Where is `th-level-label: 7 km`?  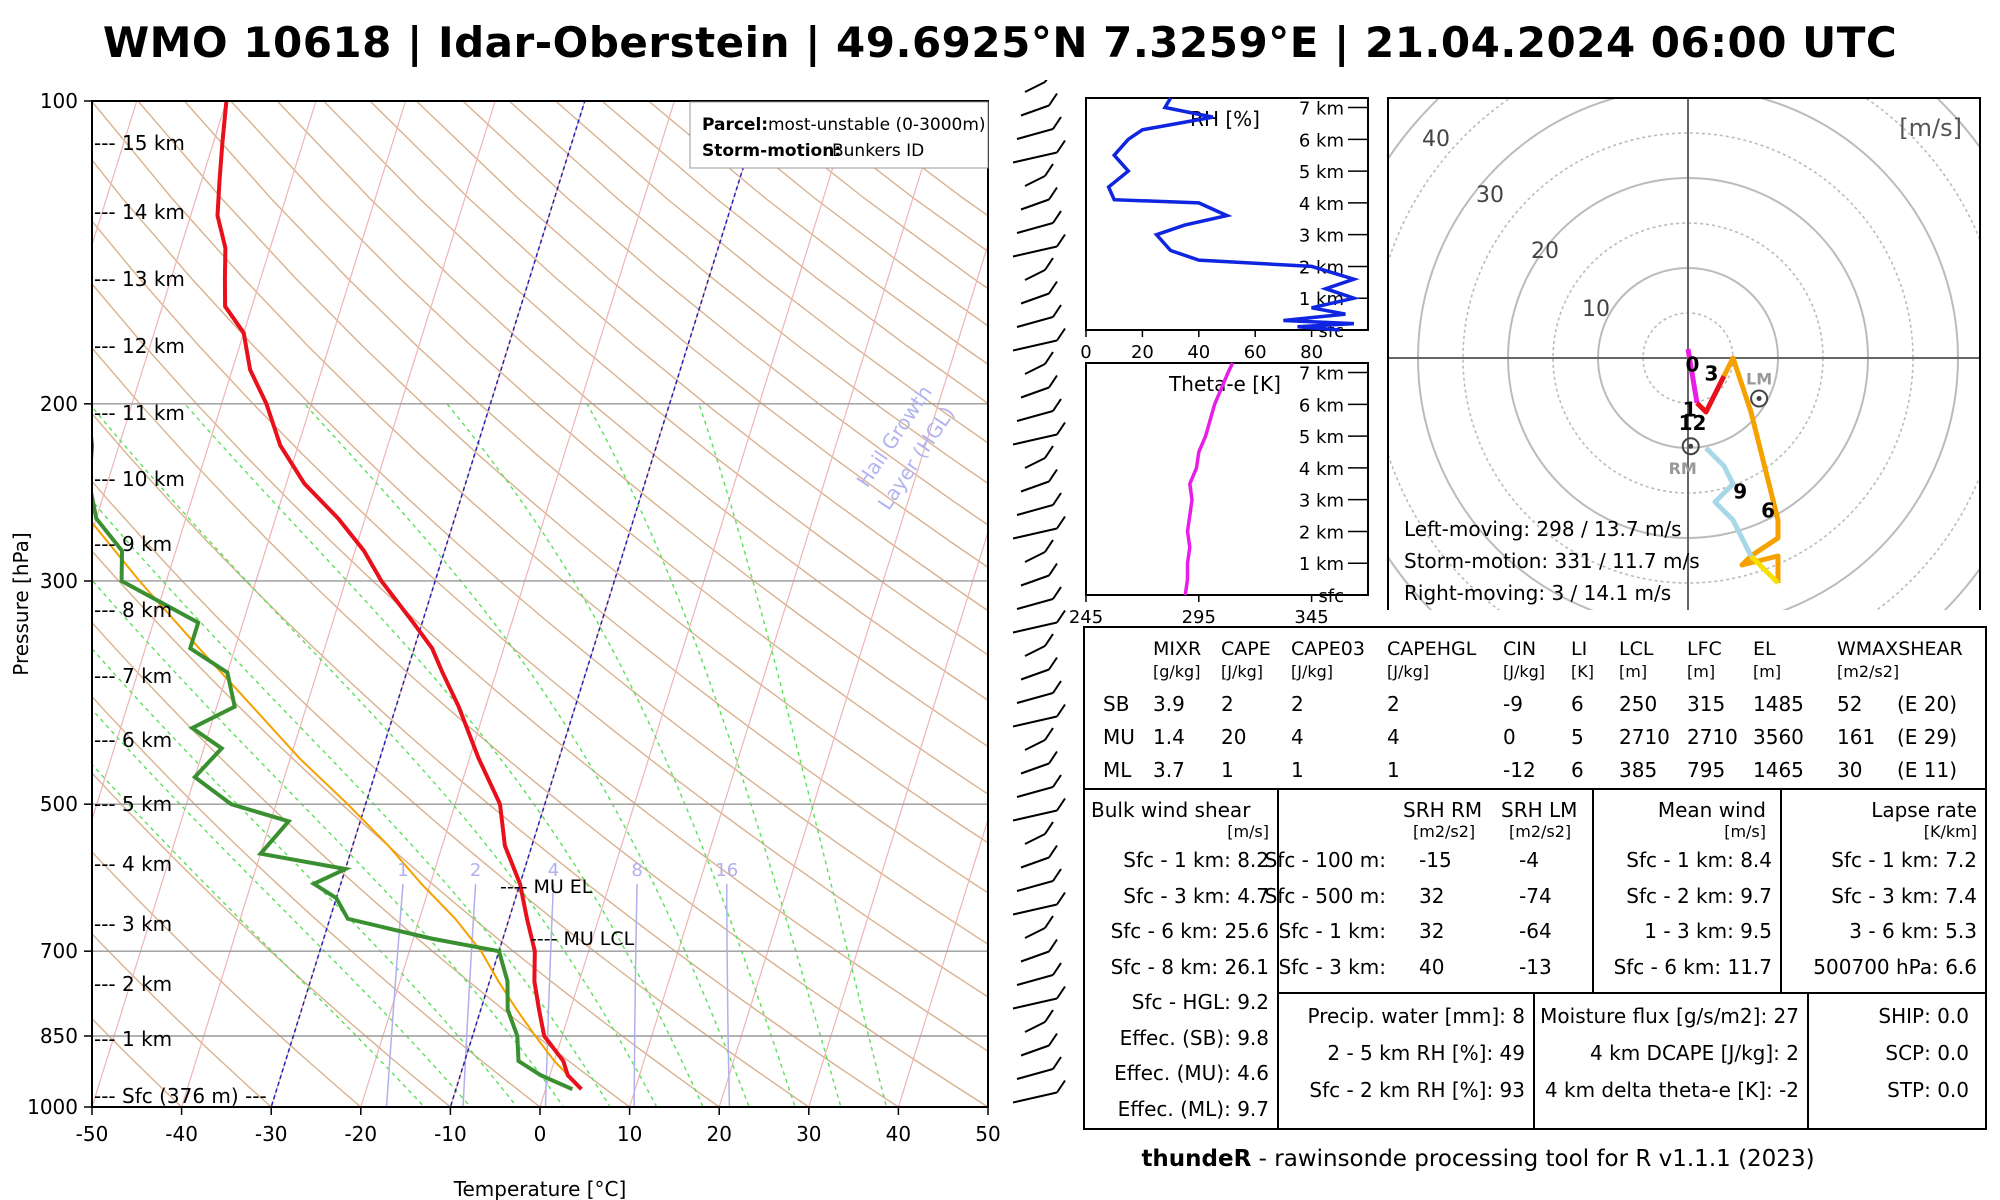 th-level-label: 7 km is located at coordinates (1321, 374).